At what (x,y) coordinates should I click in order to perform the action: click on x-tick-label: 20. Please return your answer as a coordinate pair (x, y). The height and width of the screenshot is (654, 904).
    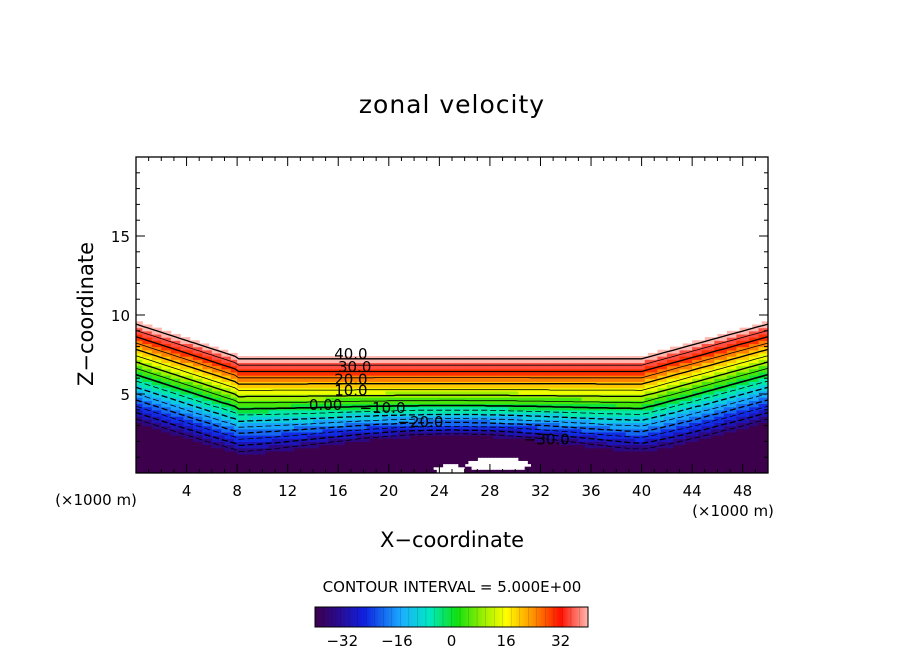
    Looking at the image, I should click on (388, 491).